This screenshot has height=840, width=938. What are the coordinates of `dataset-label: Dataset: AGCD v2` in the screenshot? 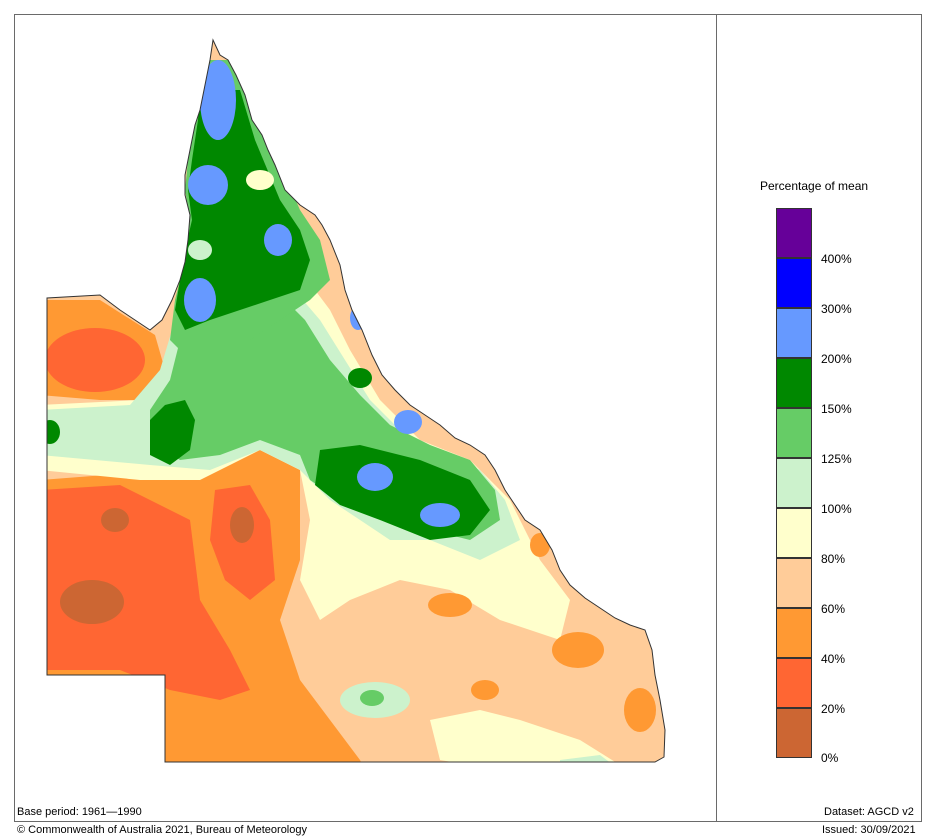 It's located at (869, 812).